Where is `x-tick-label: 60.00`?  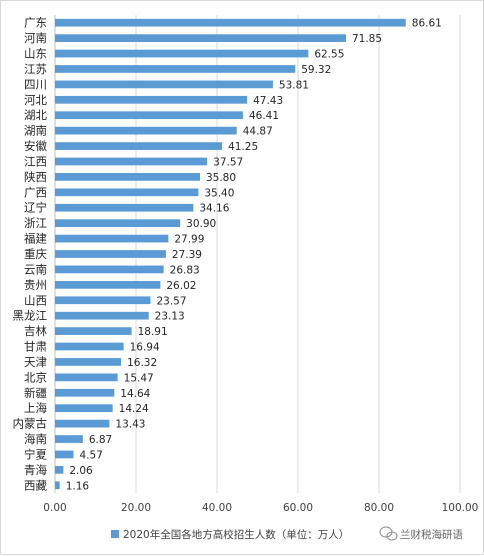 x-tick-label: 60.00 is located at coordinates (298, 508).